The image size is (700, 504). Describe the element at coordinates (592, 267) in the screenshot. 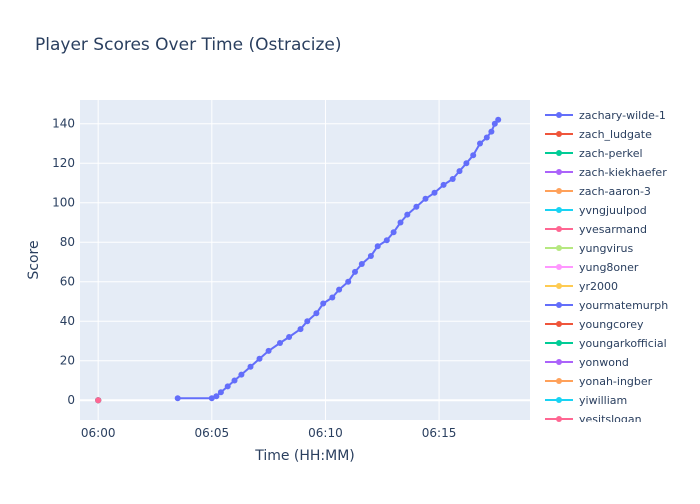

I see `legend-item-yung8oner: yung8oner` at that location.